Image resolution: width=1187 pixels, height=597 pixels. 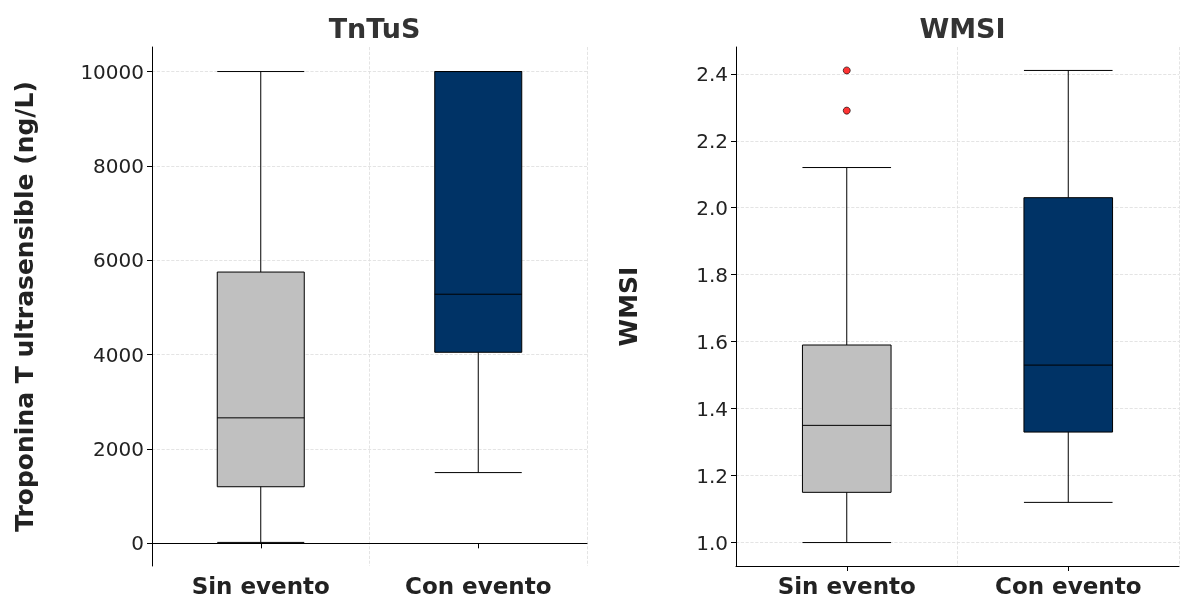 I want to click on chart-title: WMSI, so click(x=962, y=28).